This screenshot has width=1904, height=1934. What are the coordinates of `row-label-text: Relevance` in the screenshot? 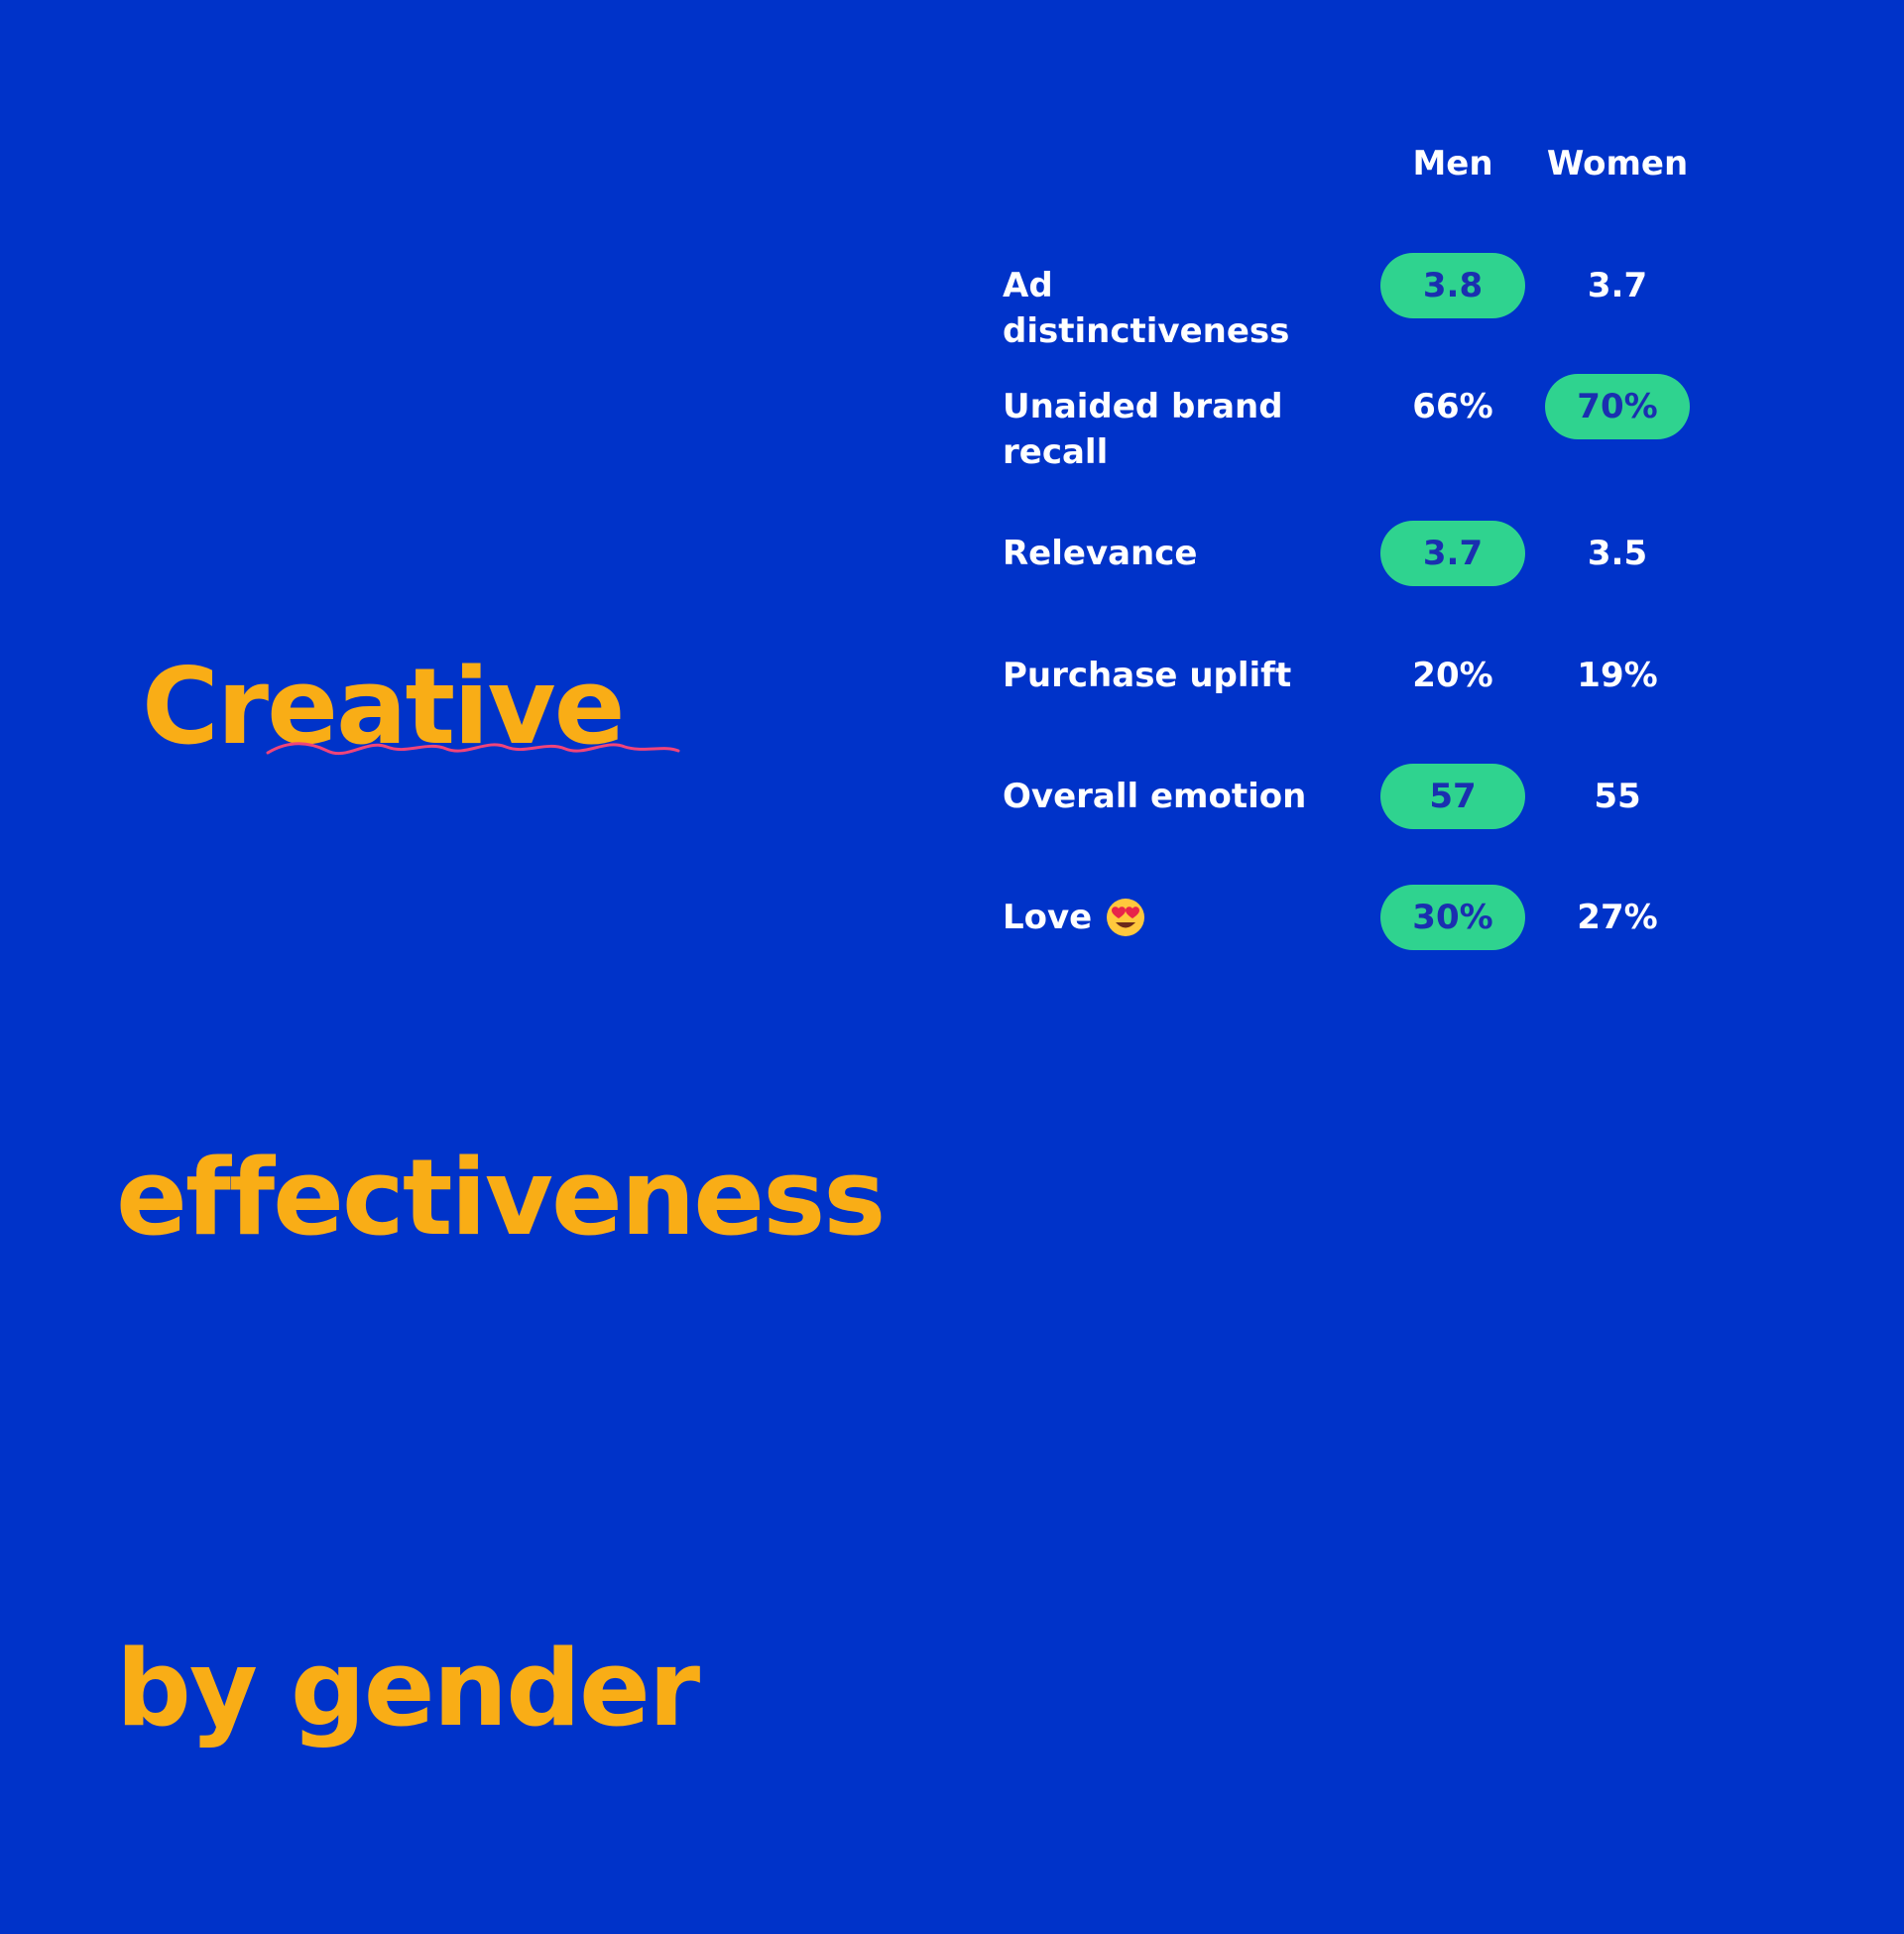 It's located at (1100, 553).